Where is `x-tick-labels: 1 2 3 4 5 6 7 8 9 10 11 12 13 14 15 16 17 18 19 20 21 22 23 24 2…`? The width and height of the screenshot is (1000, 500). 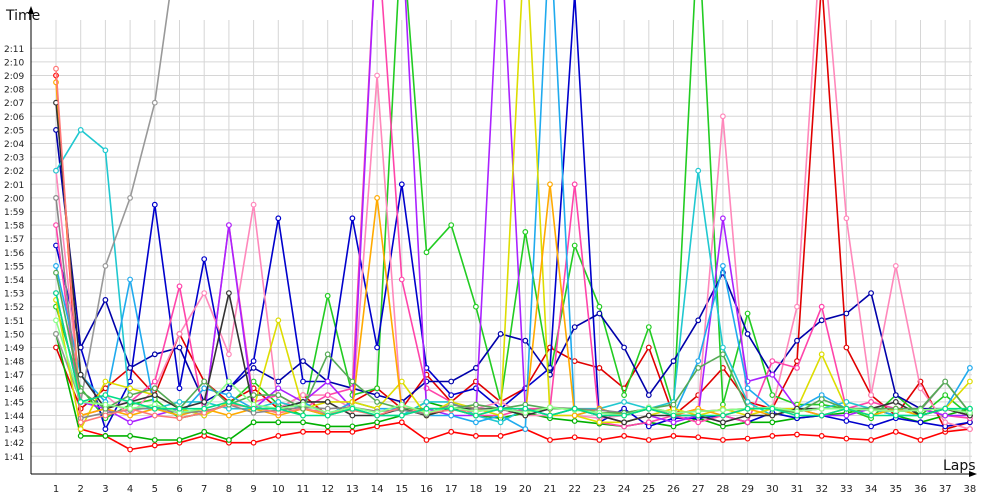 x-tick-labels: 1 2 3 4 5 6 7 8 9 10 11 12 13 14 15 16 17 18 19 20 21 22 23 24 2… is located at coordinates (514, 489).